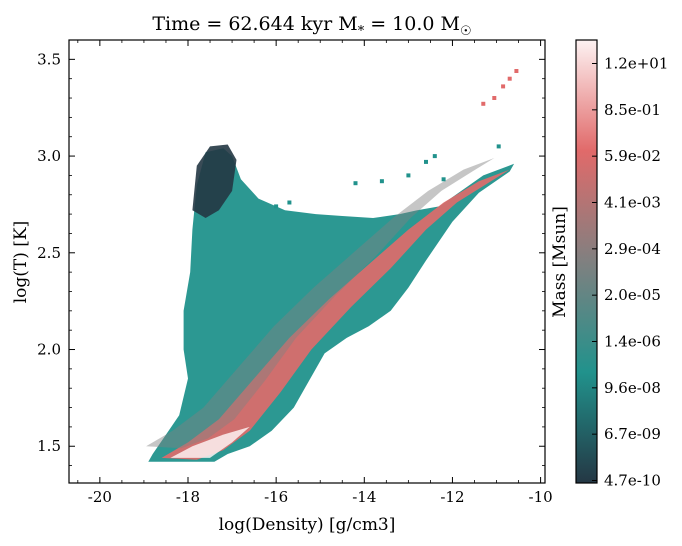  I want to click on y-axis-label: log(T) [K], so click(21, 262).